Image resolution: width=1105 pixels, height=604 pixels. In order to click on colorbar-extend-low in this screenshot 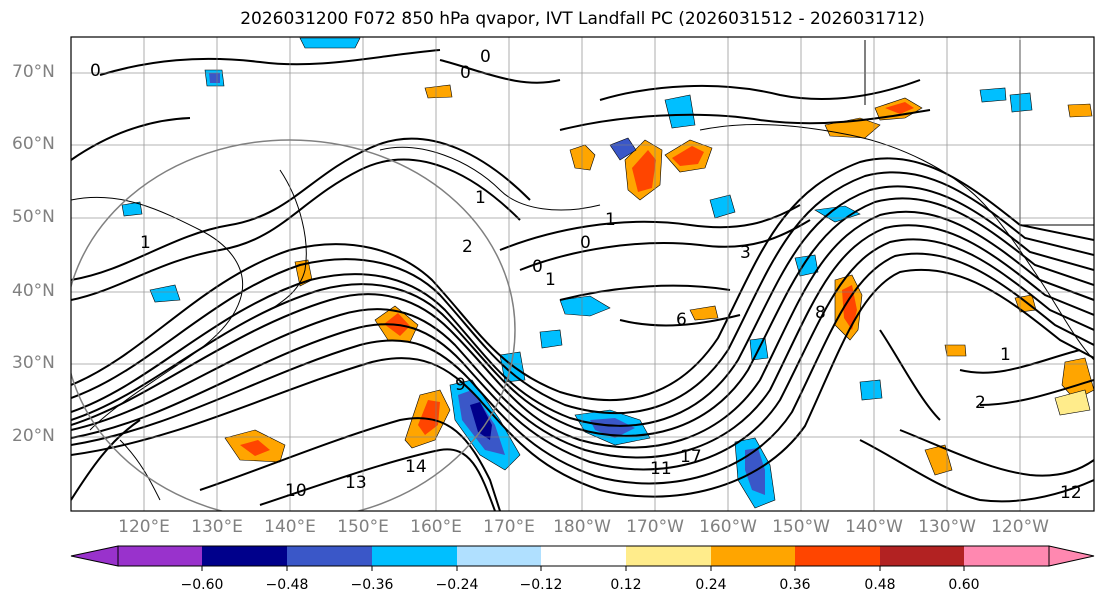, I will do `click(94, 556)`.